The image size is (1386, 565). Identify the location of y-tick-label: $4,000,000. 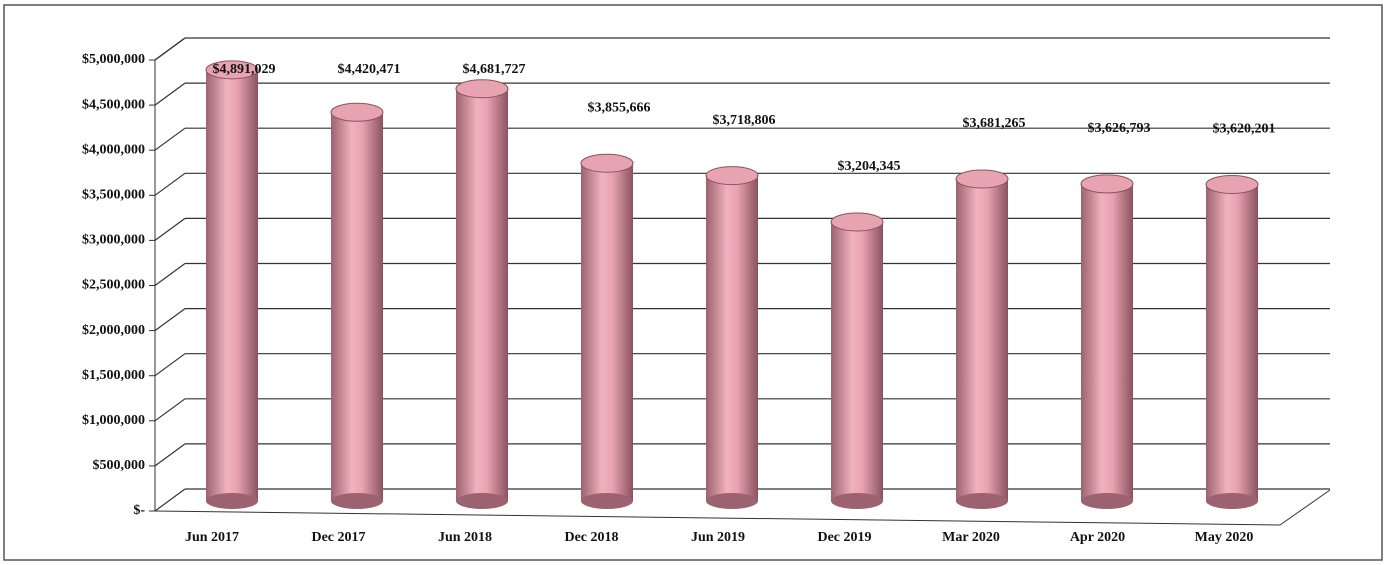
(113, 149).